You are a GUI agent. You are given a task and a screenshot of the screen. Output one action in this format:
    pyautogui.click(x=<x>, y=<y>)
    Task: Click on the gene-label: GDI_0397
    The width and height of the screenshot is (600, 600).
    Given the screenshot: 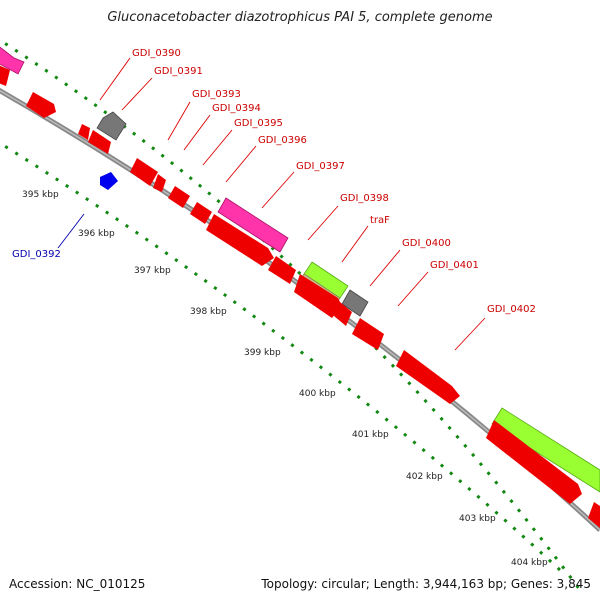 What is the action you would take?
    pyautogui.click(x=320, y=166)
    